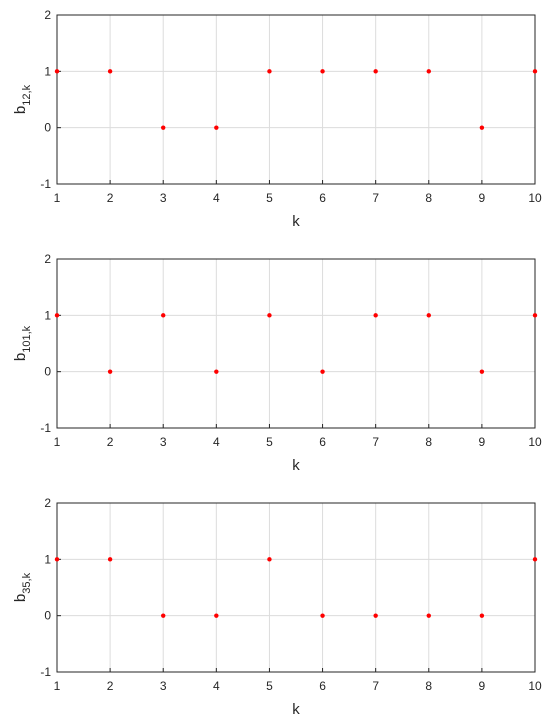 The width and height of the screenshot is (550, 725). Describe the element at coordinates (27, 582) in the screenshot. I see `y-label-sub: 35,k` at that location.